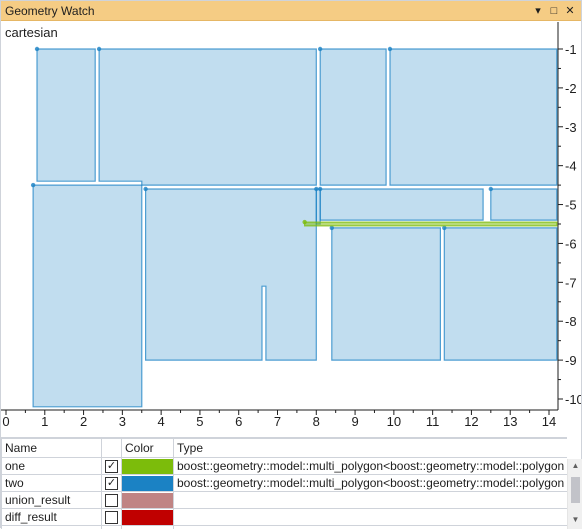 The height and width of the screenshot is (529, 582). I want to click on y-tick-label: -3, so click(571, 127).